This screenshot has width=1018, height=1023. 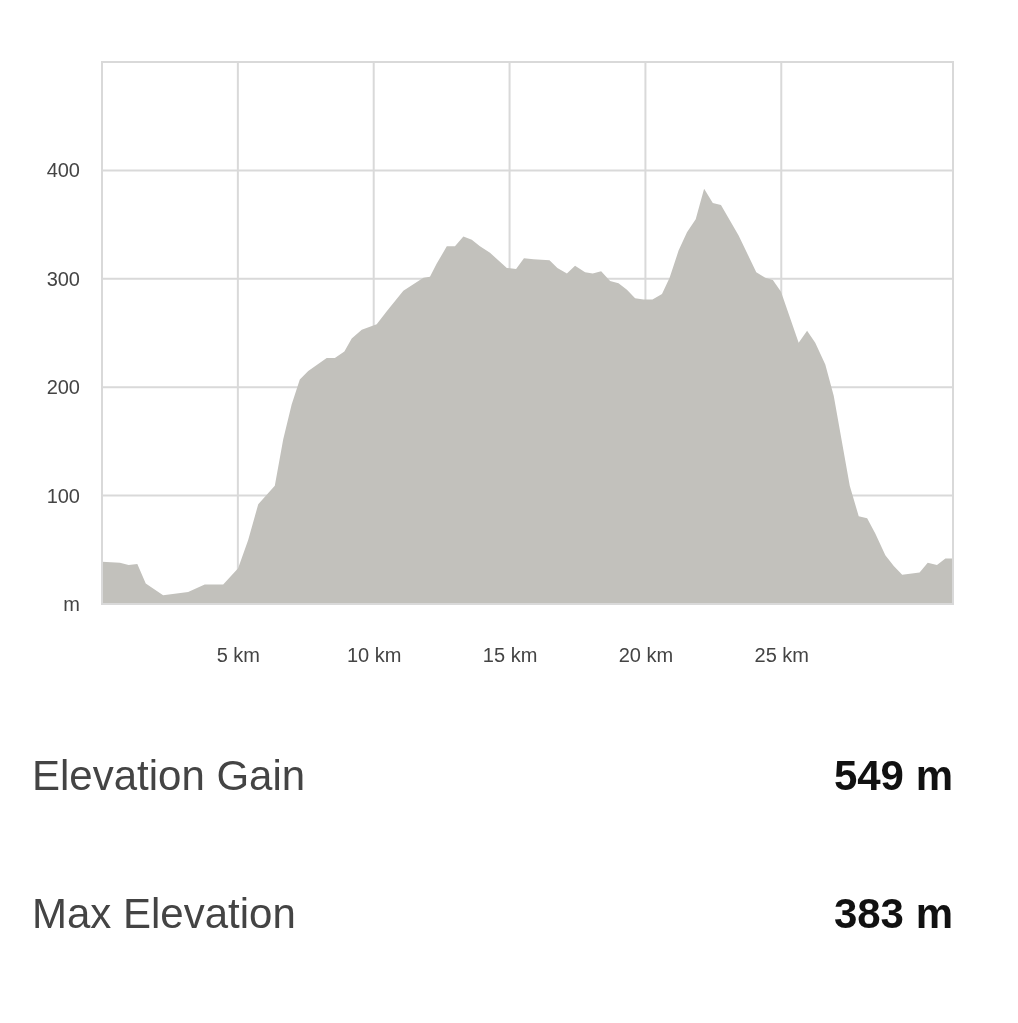 What do you see at coordinates (169, 775) in the screenshot?
I see `text: Elevation Gain` at bounding box center [169, 775].